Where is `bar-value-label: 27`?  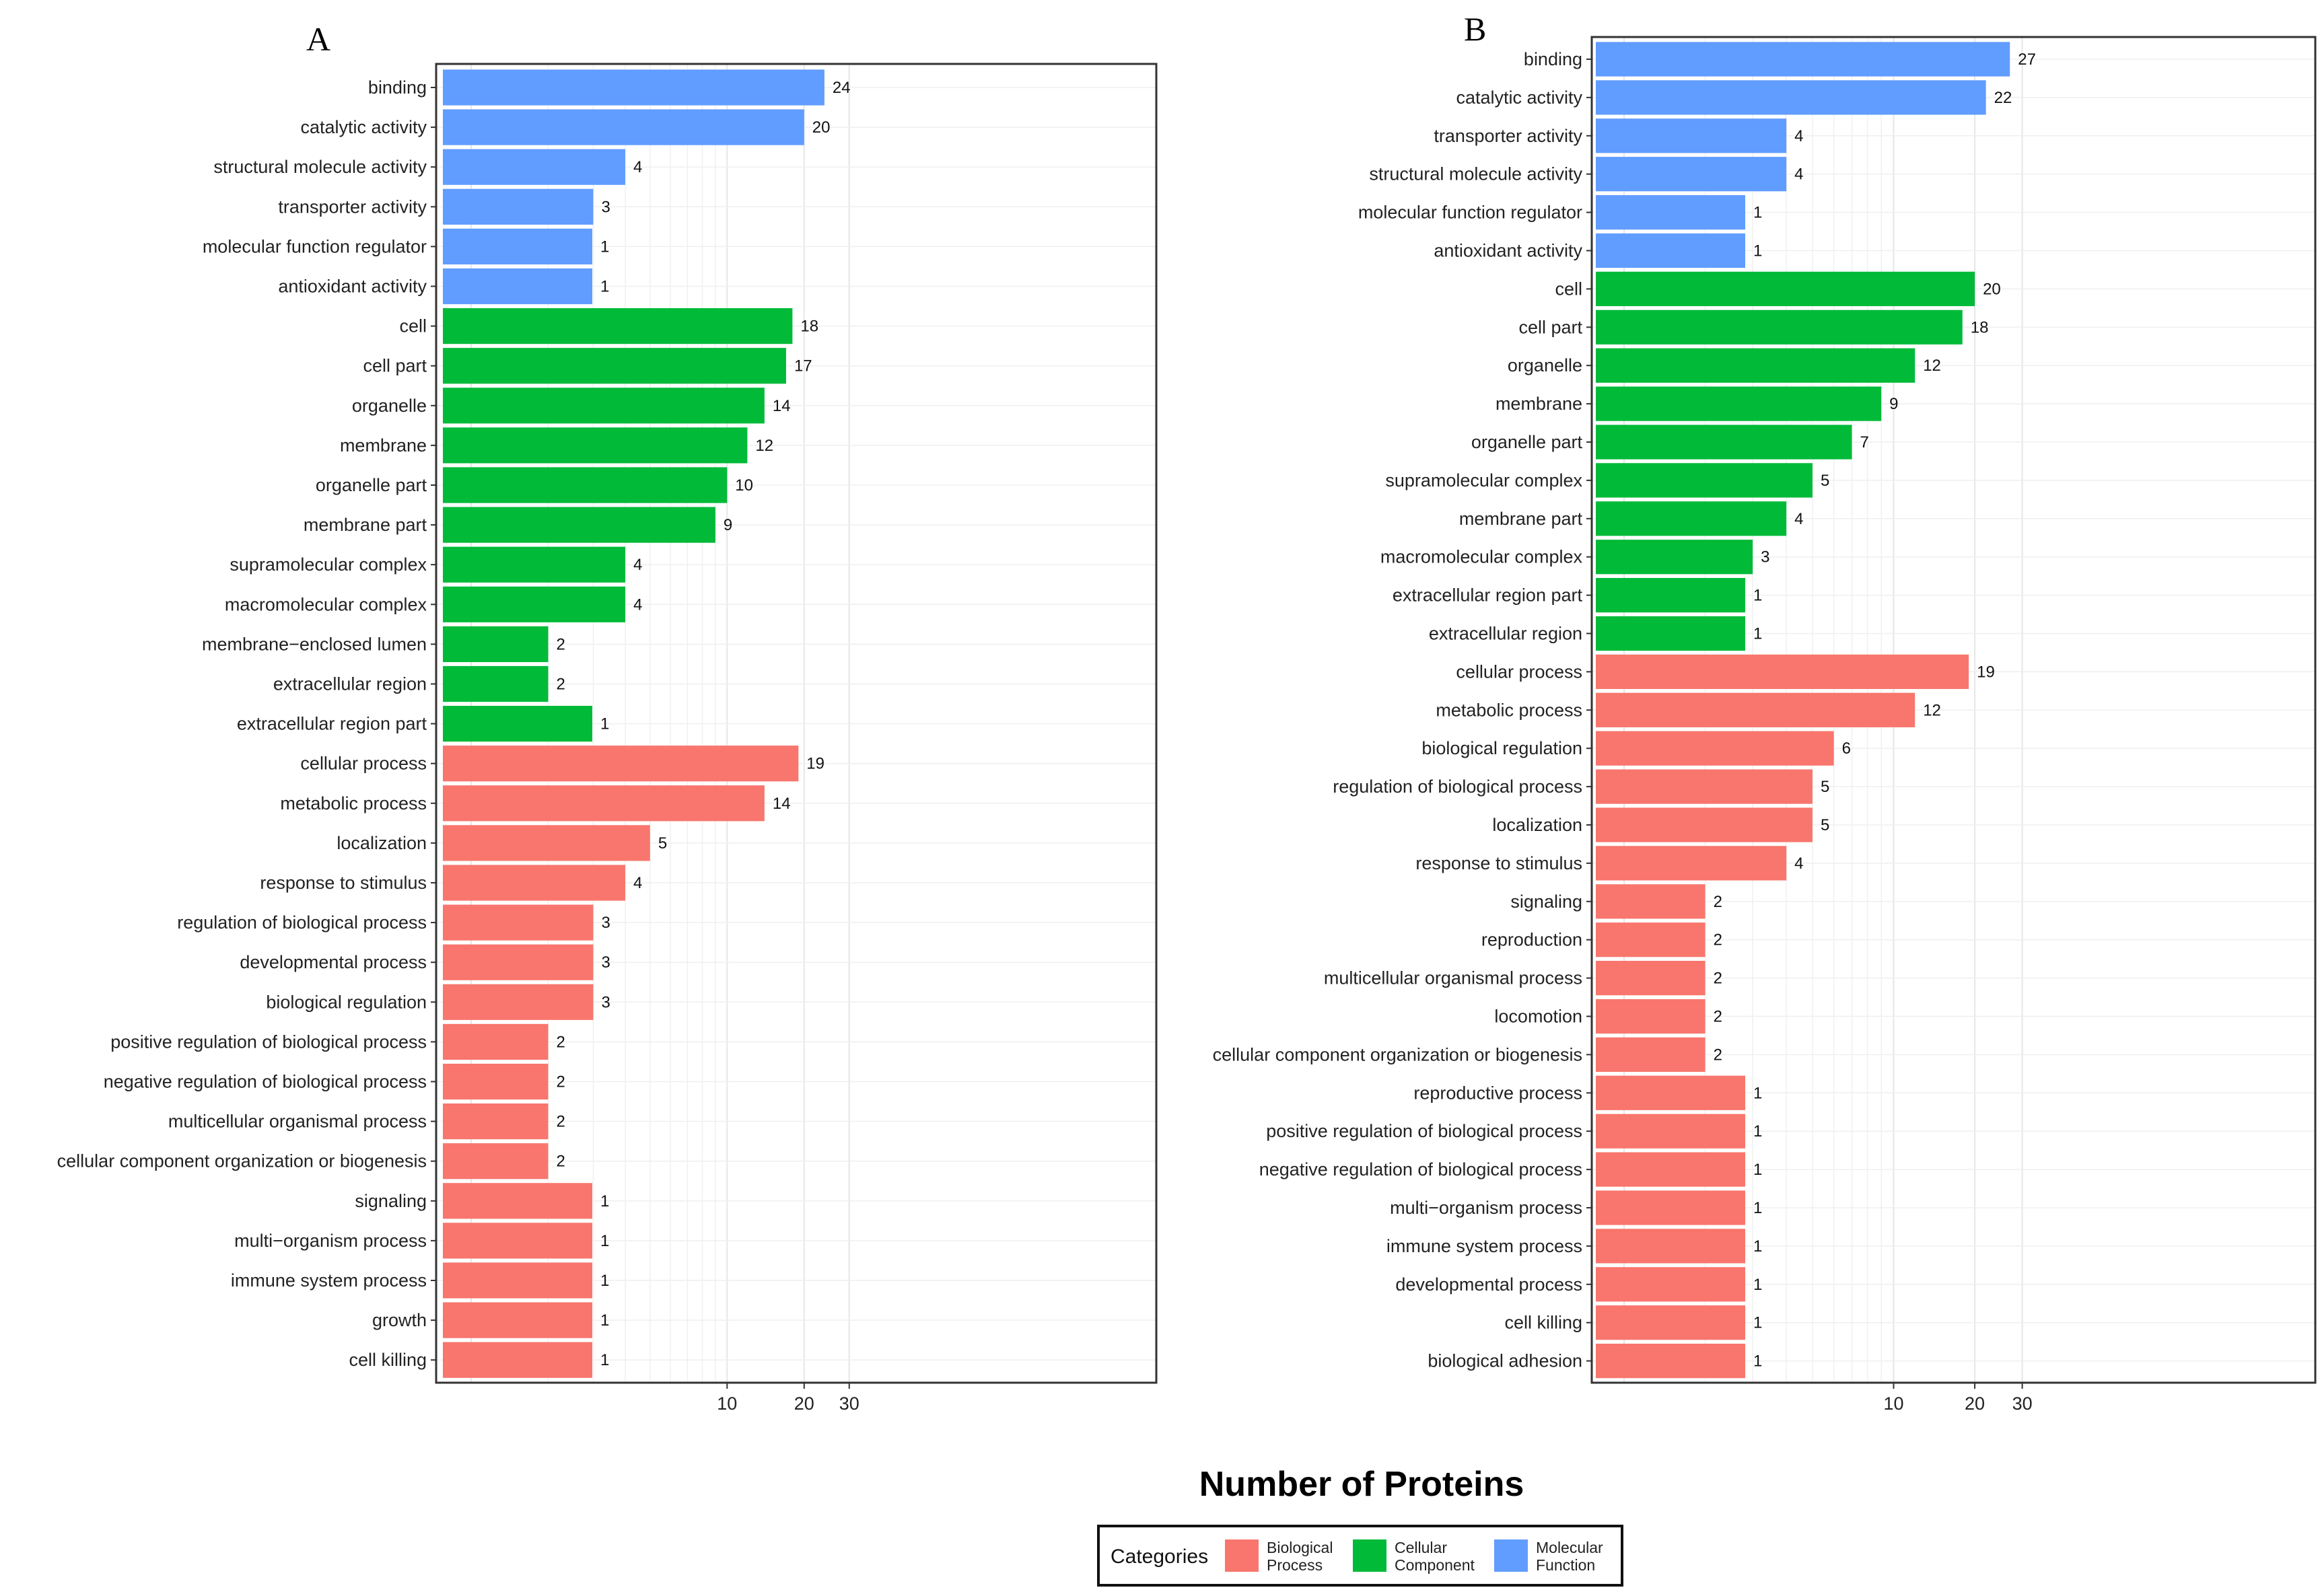 bar-value-label: 27 is located at coordinates (2027, 59).